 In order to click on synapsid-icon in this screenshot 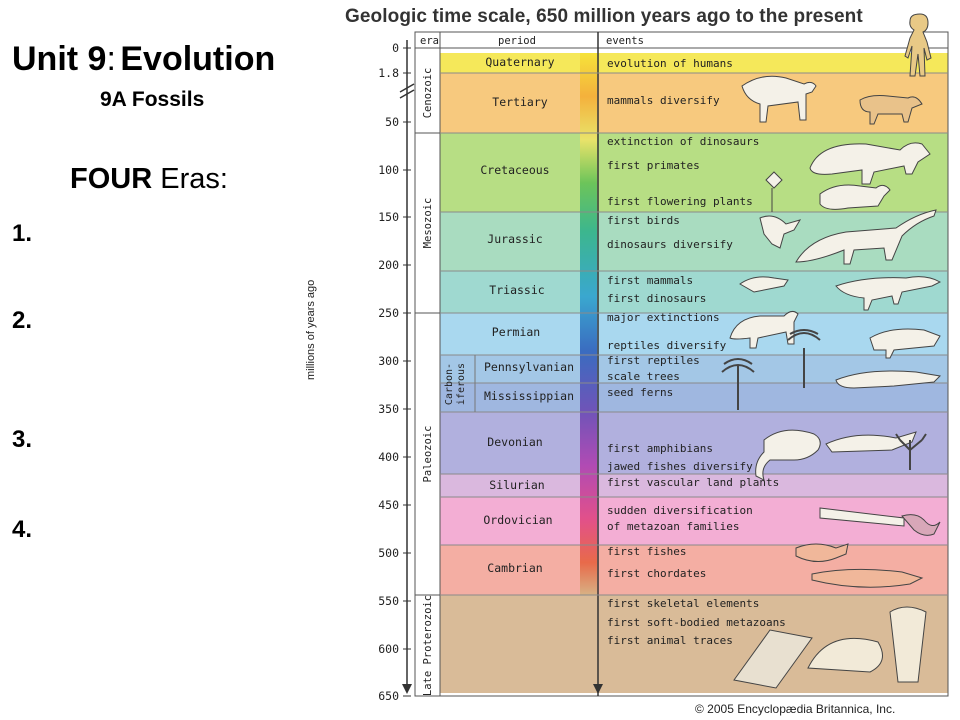, I will do `click(764, 329)`.